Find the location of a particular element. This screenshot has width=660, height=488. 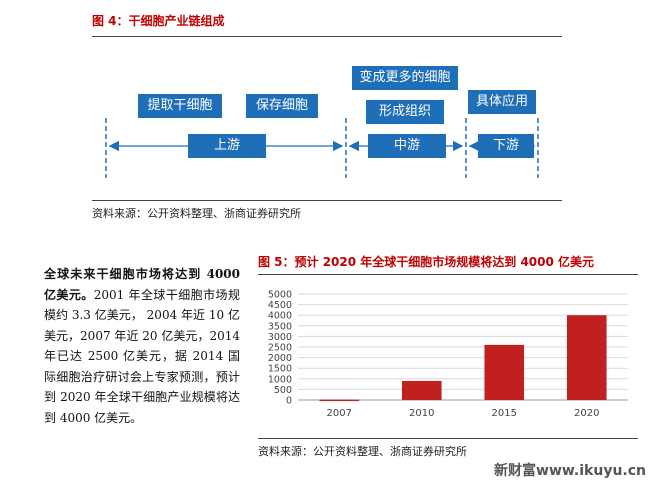

y-tick-label: 1500 is located at coordinates (280, 369).